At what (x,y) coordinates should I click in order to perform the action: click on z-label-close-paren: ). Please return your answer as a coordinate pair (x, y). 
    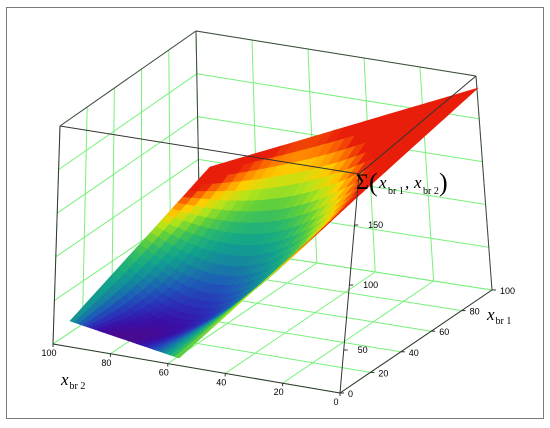
    Looking at the image, I should click on (443, 182).